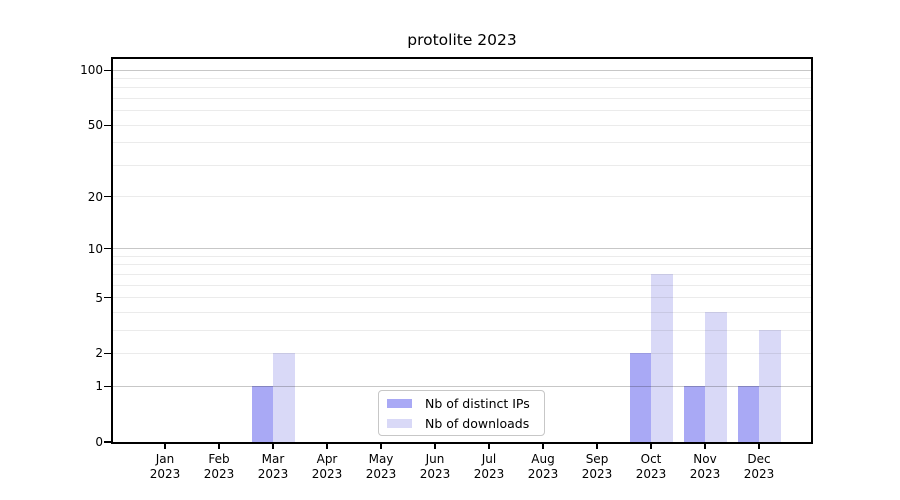  Describe the element at coordinates (95, 125) in the screenshot. I see `y-tick-label: 50` at that location.